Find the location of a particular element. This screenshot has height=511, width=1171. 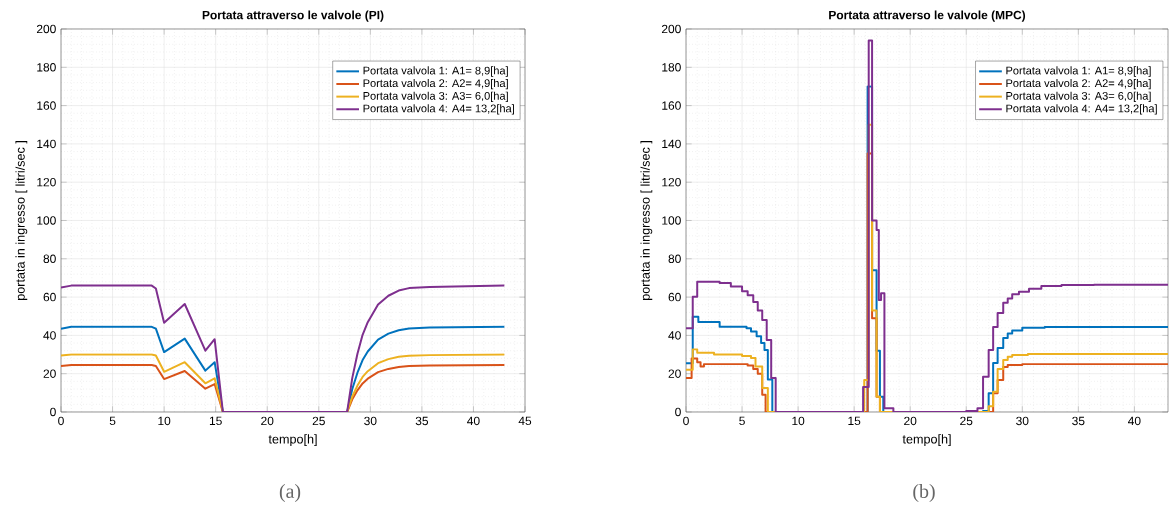

chart-title: Portata attraverso le valvole (PI) is located at coordinates (293, 16).